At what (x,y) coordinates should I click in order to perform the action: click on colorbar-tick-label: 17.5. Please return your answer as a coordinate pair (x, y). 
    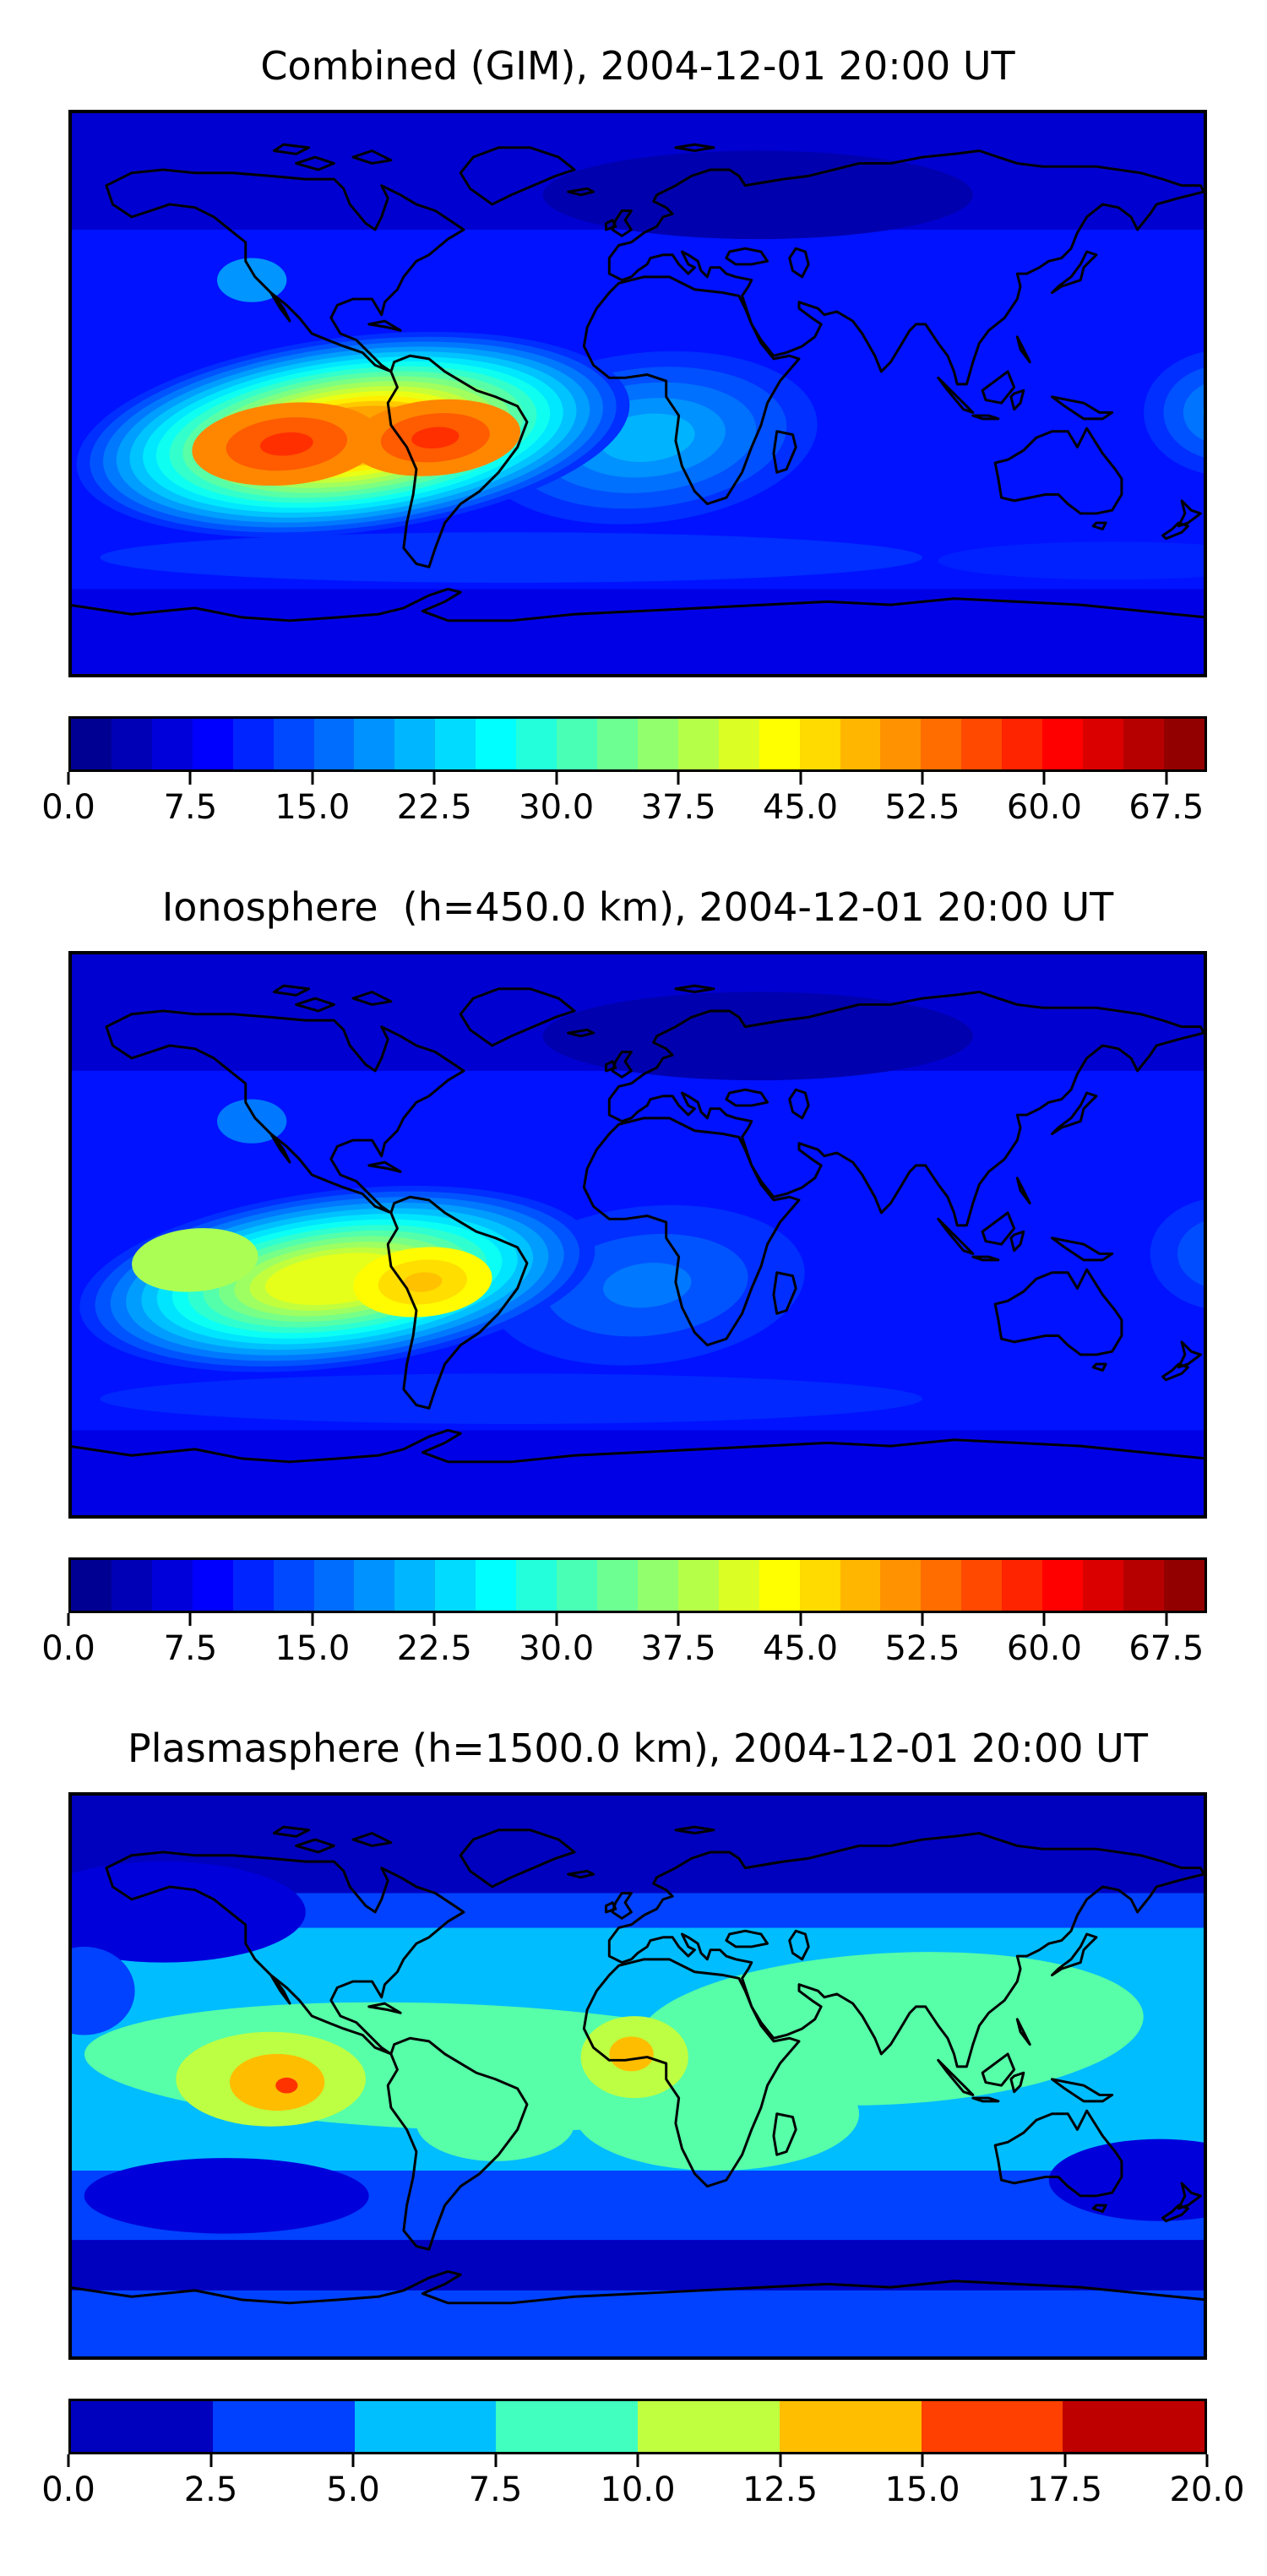
    Looking at the image, I should click on (1064, 2489).